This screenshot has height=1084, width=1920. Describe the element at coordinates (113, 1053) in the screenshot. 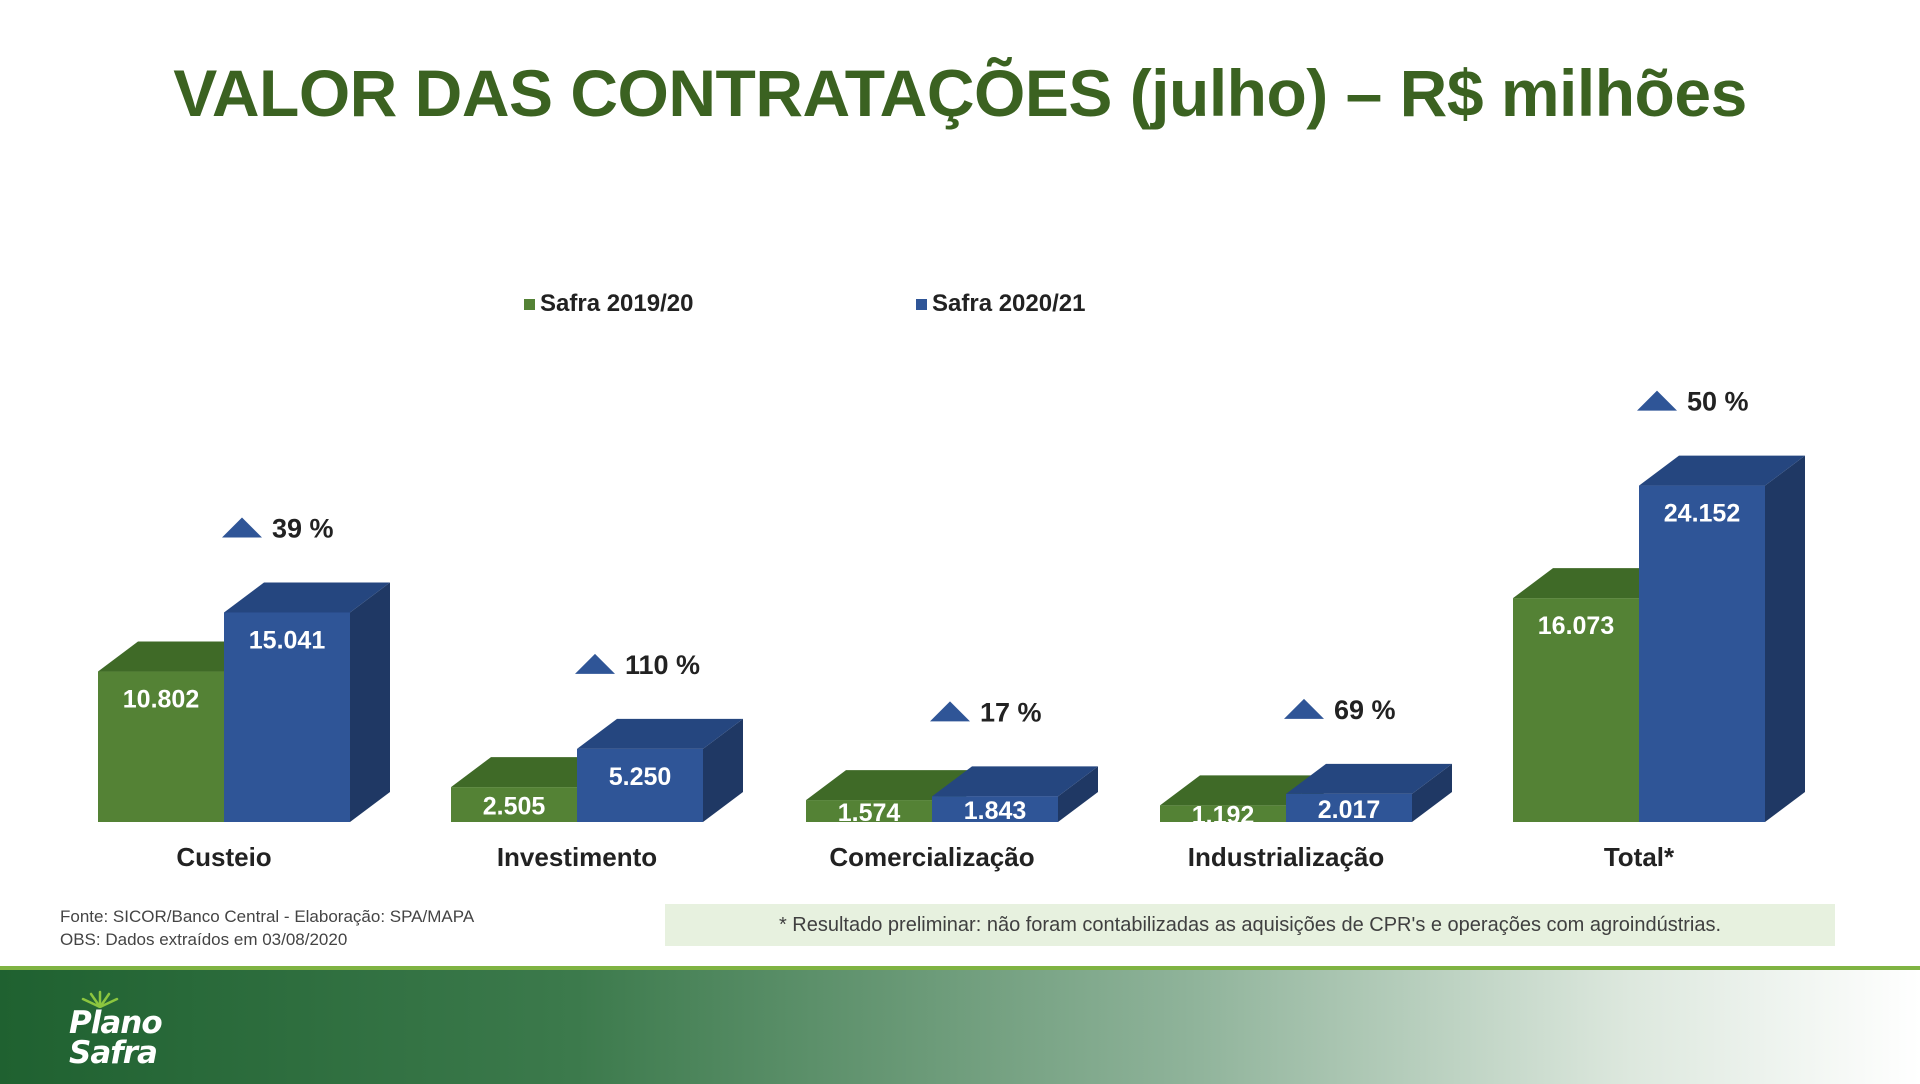

I see `logo-word-safra: Safra` at that location.